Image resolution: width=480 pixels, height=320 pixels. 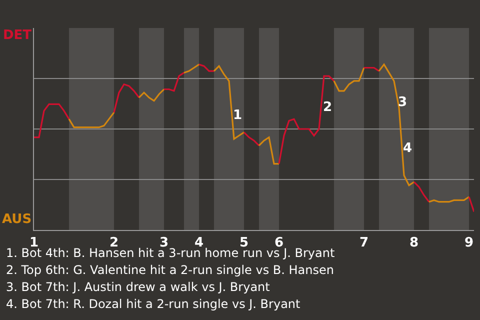 What do you see at coordinates (153, 304) in the screenshot?
I see `text: 4. Bot 7th: R. Dozal hit a 2-run single vs J. Bryant` at bounding box center [153, 304].